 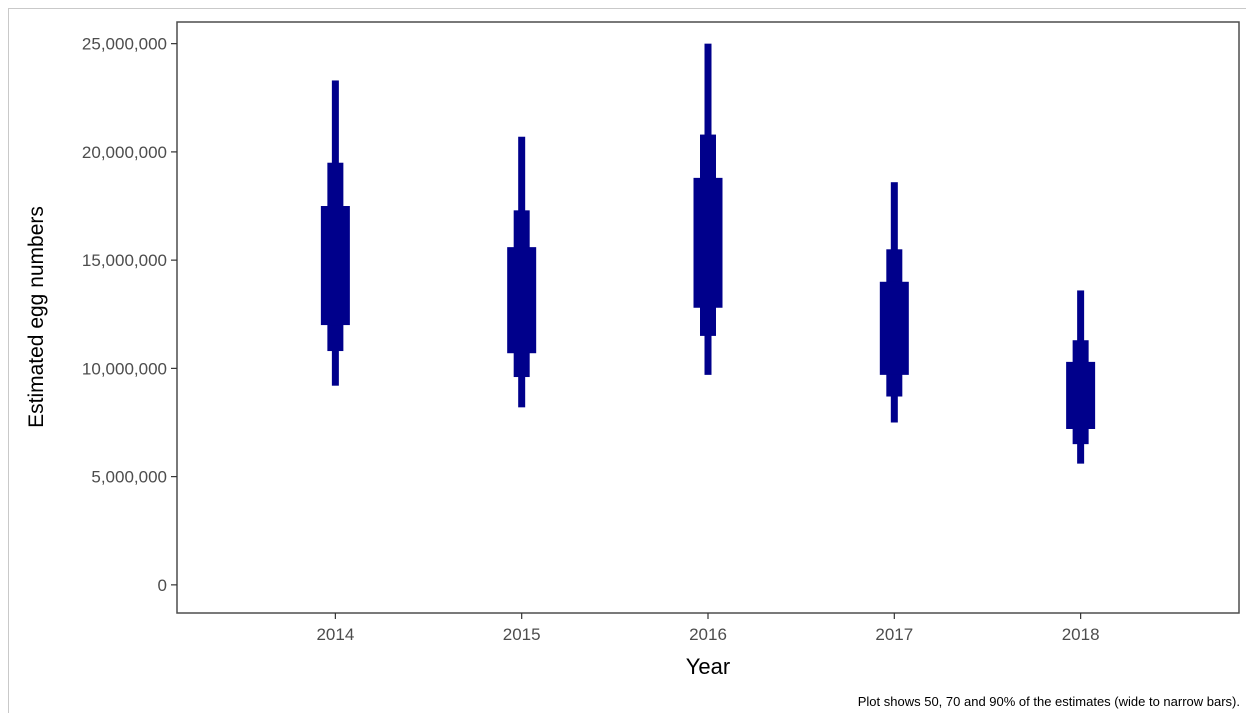 What do you see at coordinates (335, 634) in the screenshot?
I see `x-tick-label: 2014` at bounding box center [335, 634].